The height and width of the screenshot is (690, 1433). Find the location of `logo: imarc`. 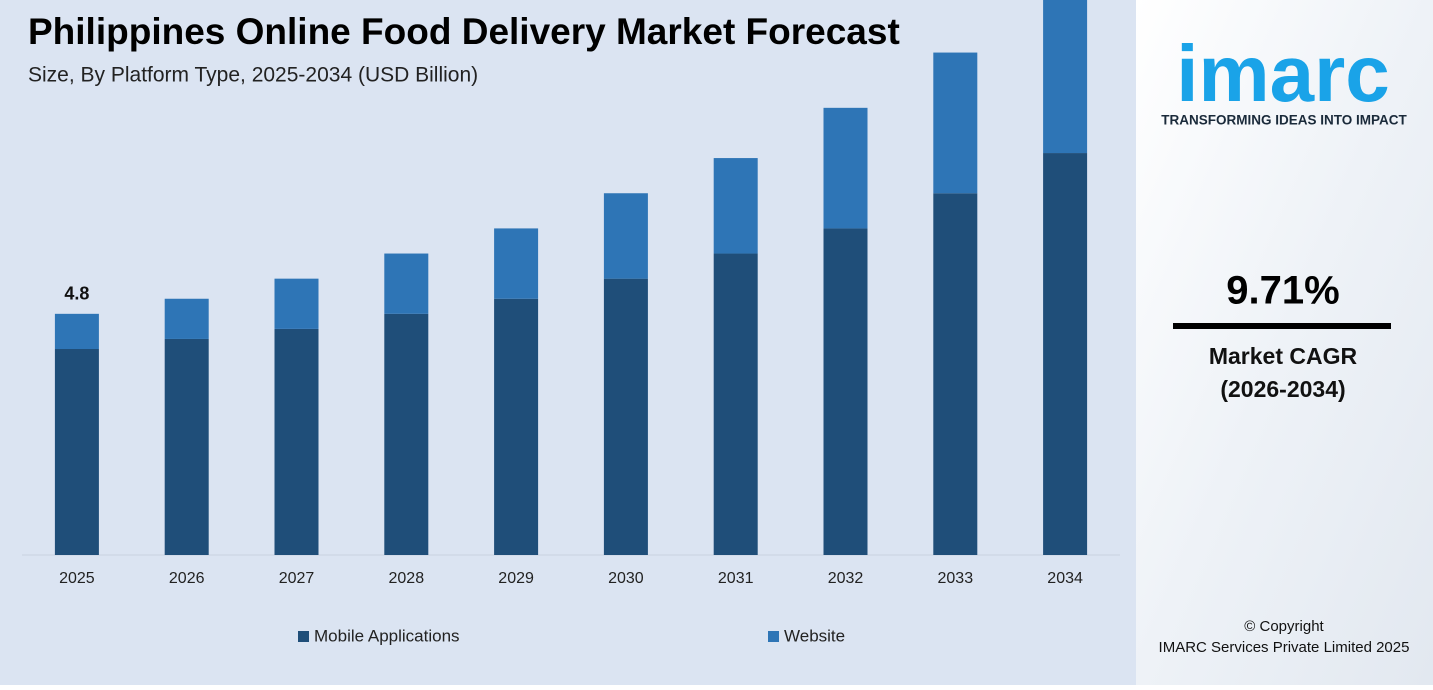

logo: imarc is located at coordinates (1282, 73).